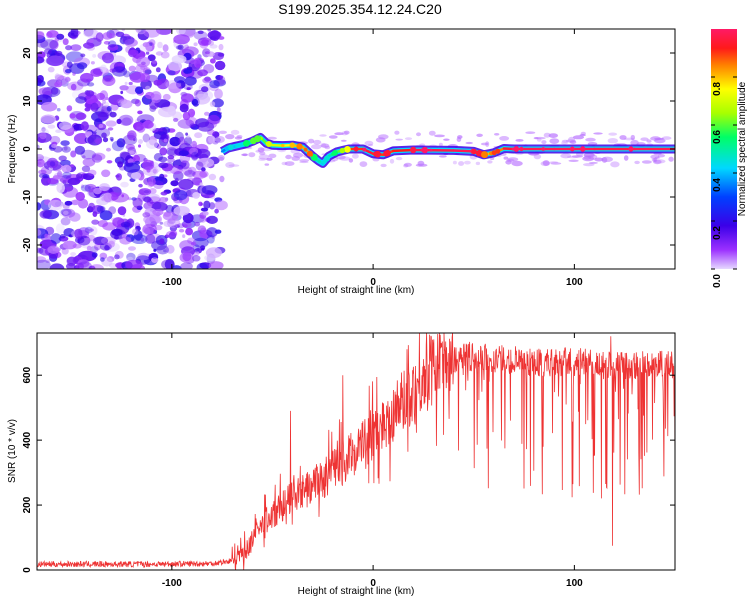  What do you see at coordinates (27, 101) in the screenshot?
I see `y-tick-label: 10` at bounding box center [27, 101].